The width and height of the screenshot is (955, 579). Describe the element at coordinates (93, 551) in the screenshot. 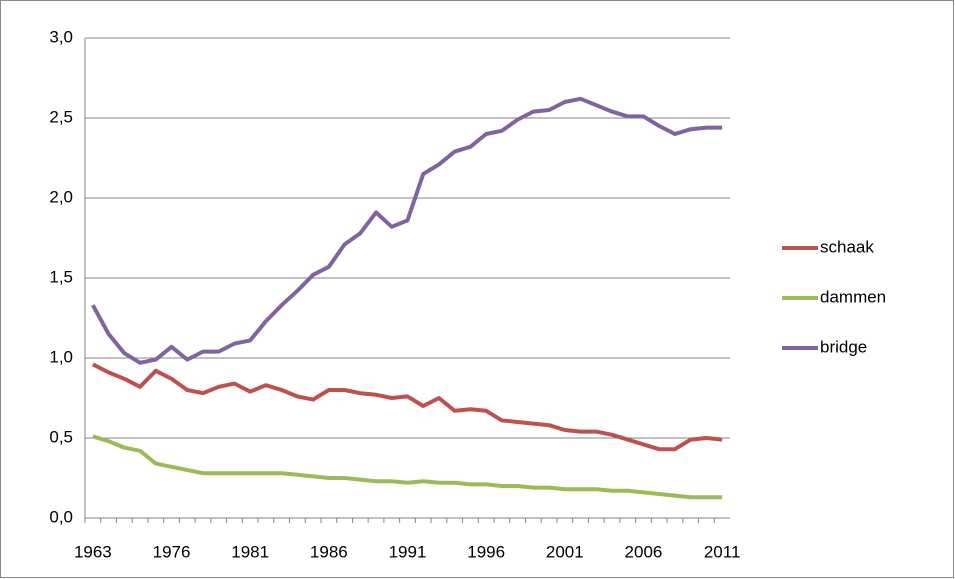

I see `x-tick-label: 1963` at that location.